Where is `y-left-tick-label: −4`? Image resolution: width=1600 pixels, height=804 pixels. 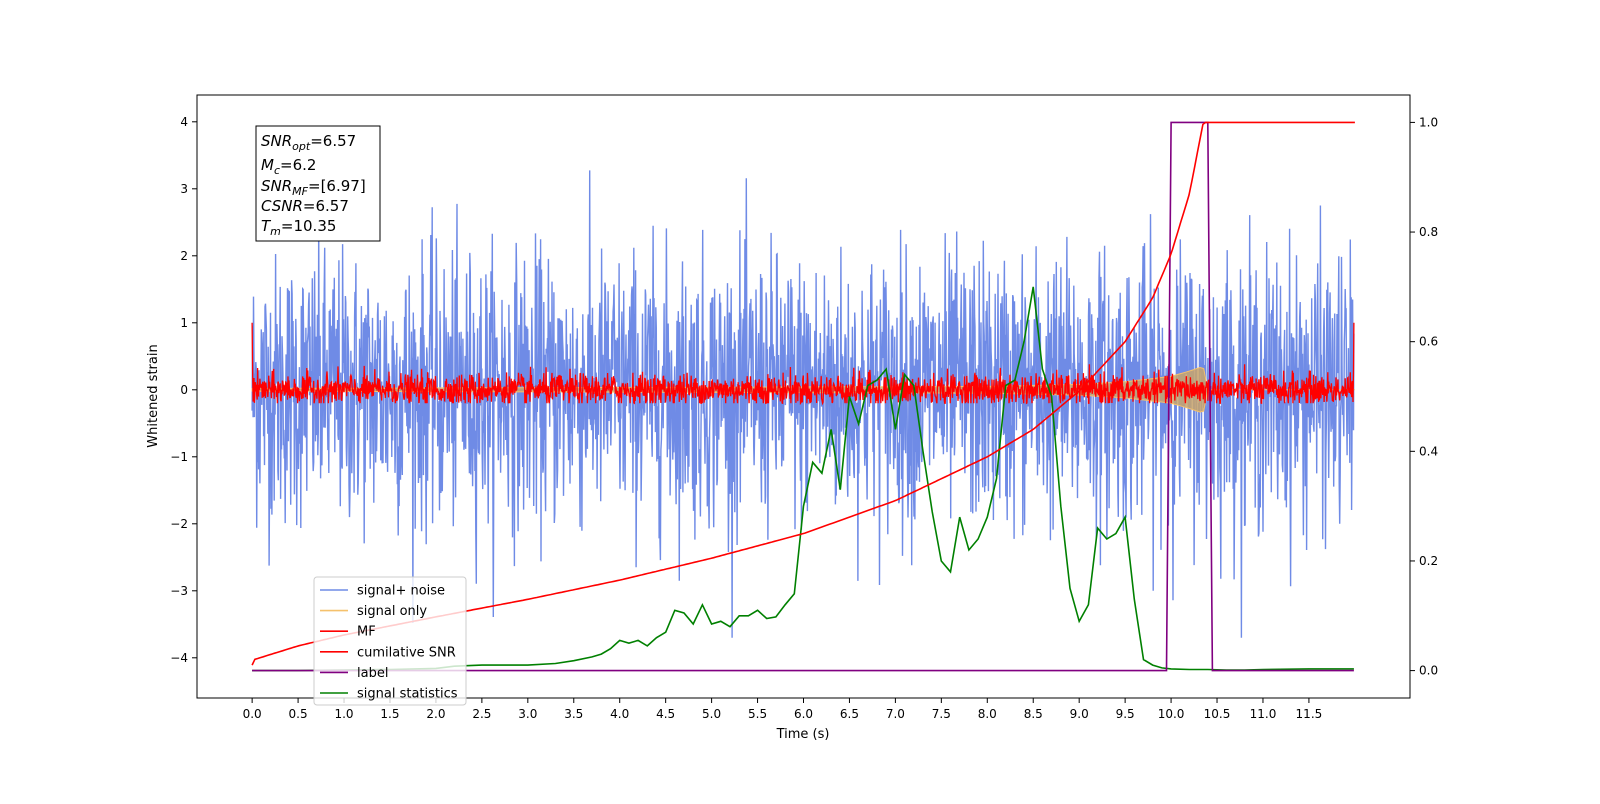
y-left-tick-label: −4 is located at coordinates (179, 658).